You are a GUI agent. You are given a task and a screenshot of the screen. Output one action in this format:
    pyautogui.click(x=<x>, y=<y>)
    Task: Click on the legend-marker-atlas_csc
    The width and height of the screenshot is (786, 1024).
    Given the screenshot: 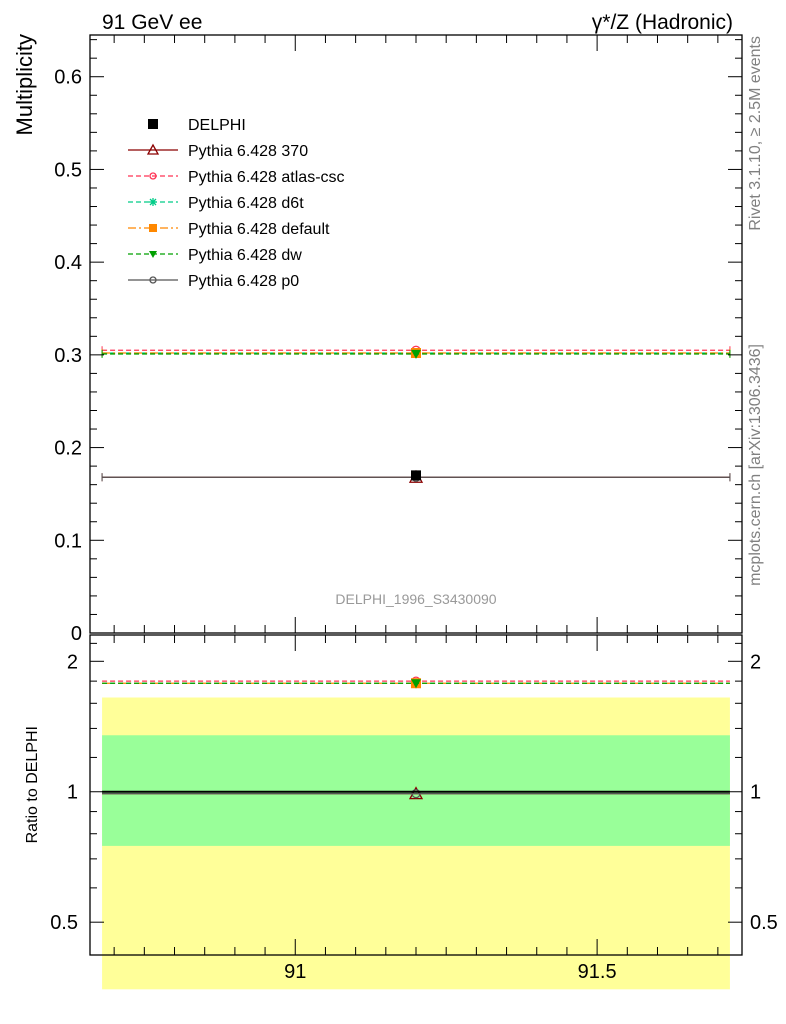 What is the action you would take?
    pyautogui.click(x=153, y=176)
    